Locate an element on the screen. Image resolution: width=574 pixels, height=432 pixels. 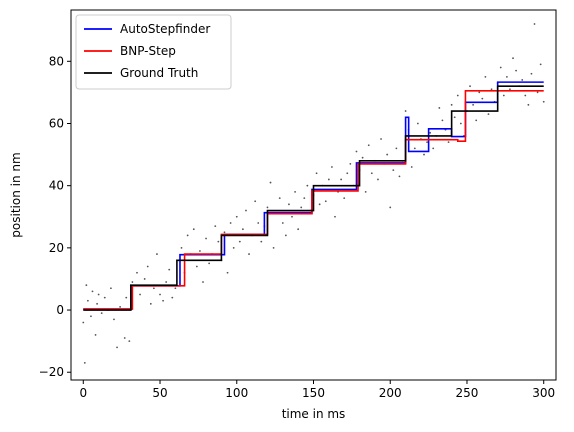
x-tick-label: 100 is located at coordinates (236, 393).